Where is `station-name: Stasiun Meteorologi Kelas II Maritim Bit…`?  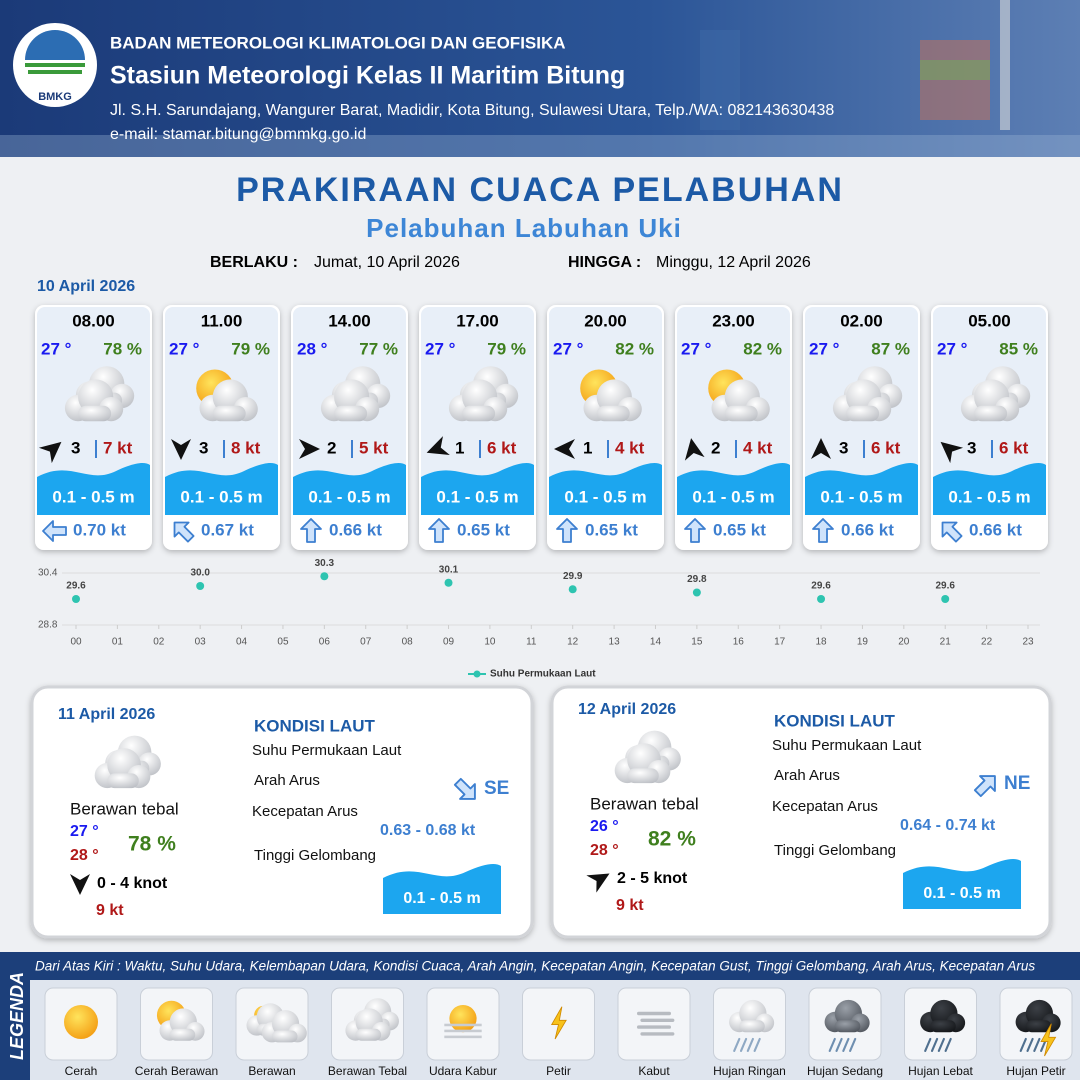 station-name: Stasiun Meteorologi Kelas II Maritim Bit… is located at coordinates (367, 76).